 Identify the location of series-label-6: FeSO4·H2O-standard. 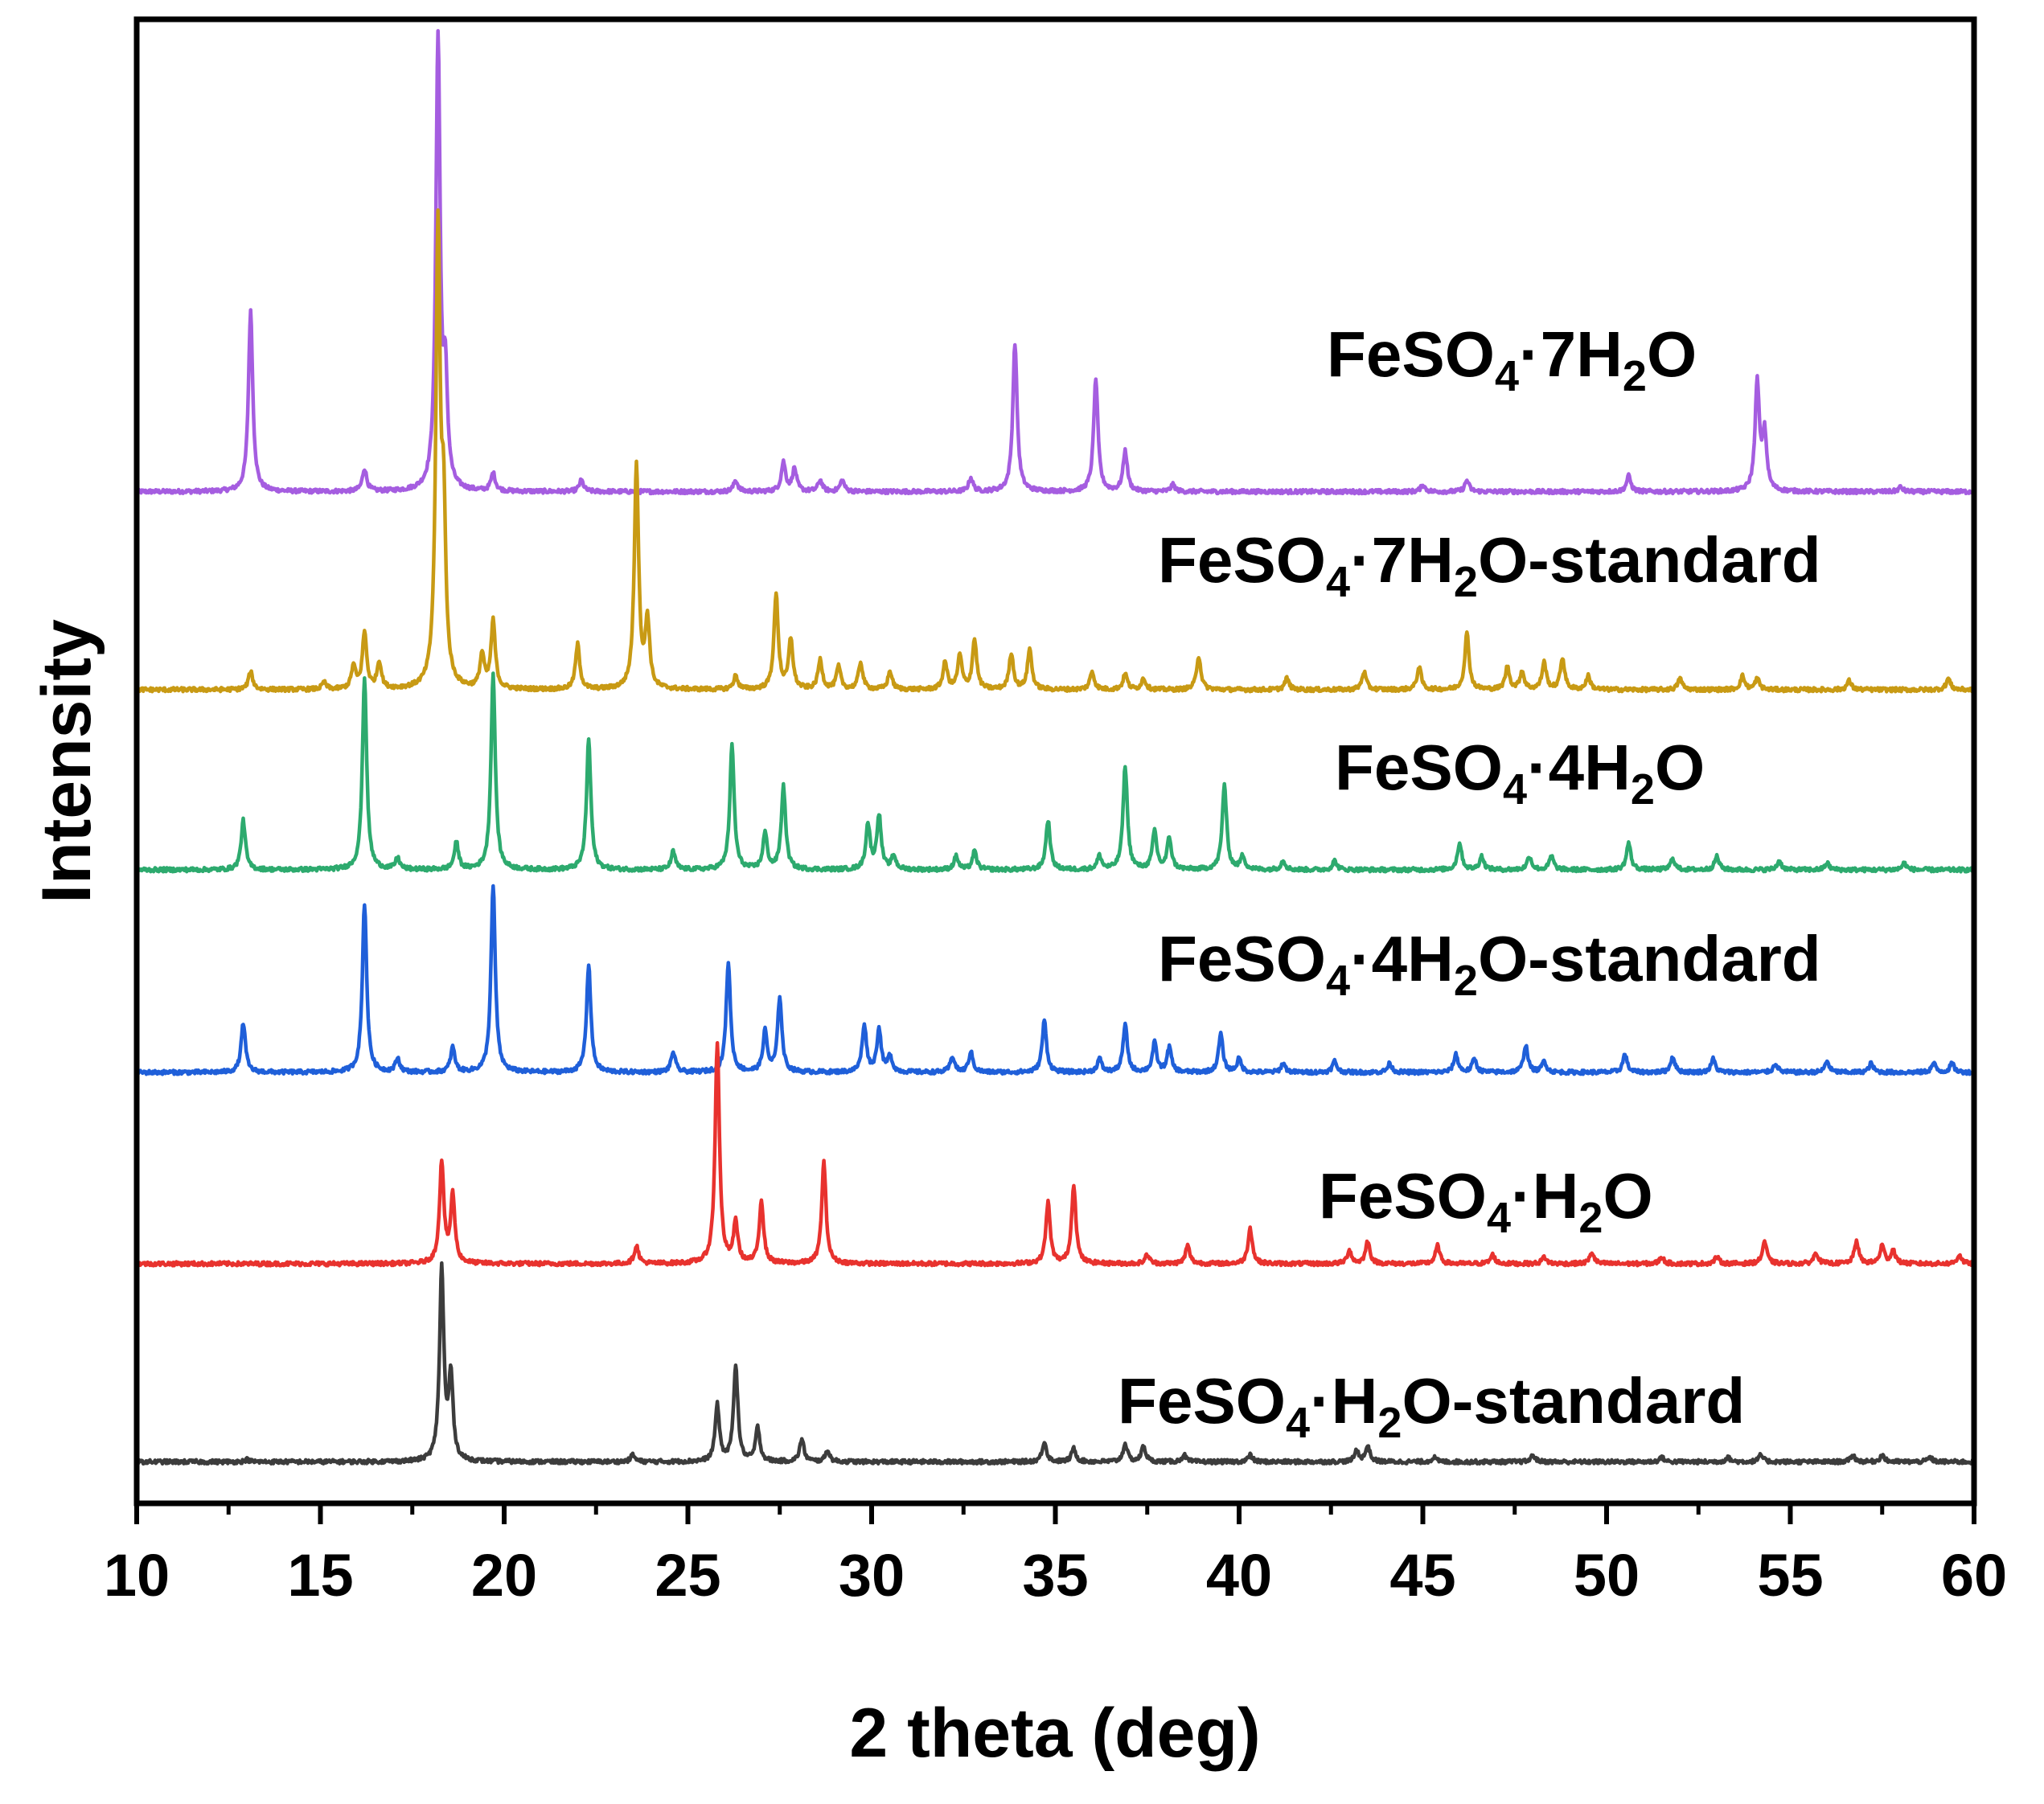
(1431, 1406).